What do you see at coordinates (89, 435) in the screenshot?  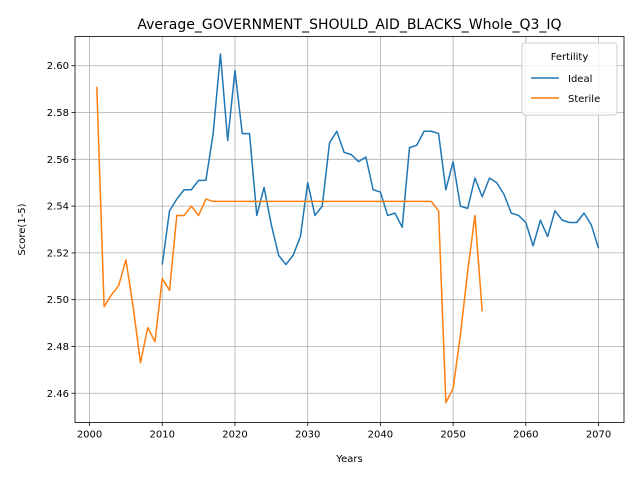 I see `x-tick-label: 2000` at bounding box center [89, 435].